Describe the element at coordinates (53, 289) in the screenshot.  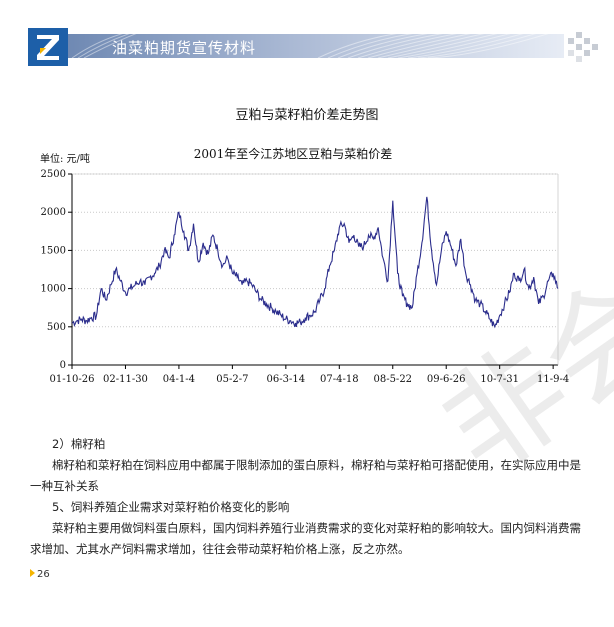
I see `y-tick-label: 1000` at that location.